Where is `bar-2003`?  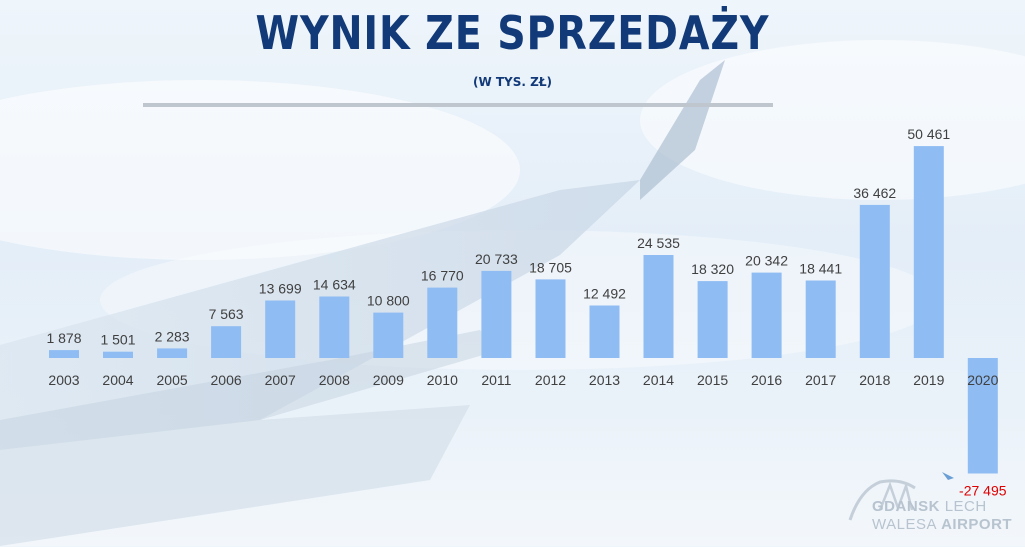
bar-2003 is located at coordinates (64, 354).